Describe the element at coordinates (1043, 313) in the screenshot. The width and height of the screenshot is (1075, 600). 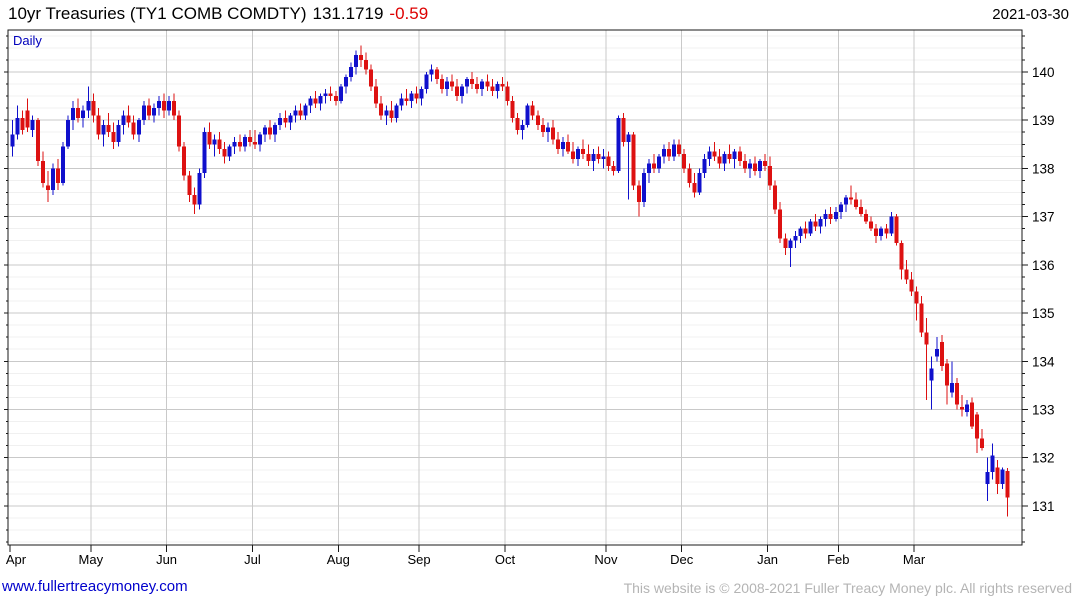
I see `svg-text: 135` at that location.